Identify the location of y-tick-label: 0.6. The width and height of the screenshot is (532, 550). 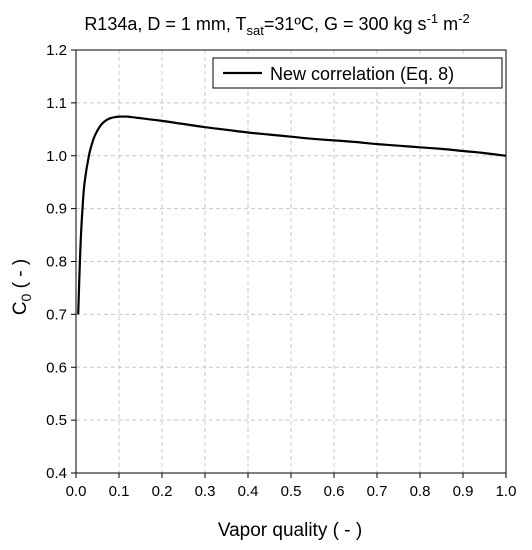
(56, 367).